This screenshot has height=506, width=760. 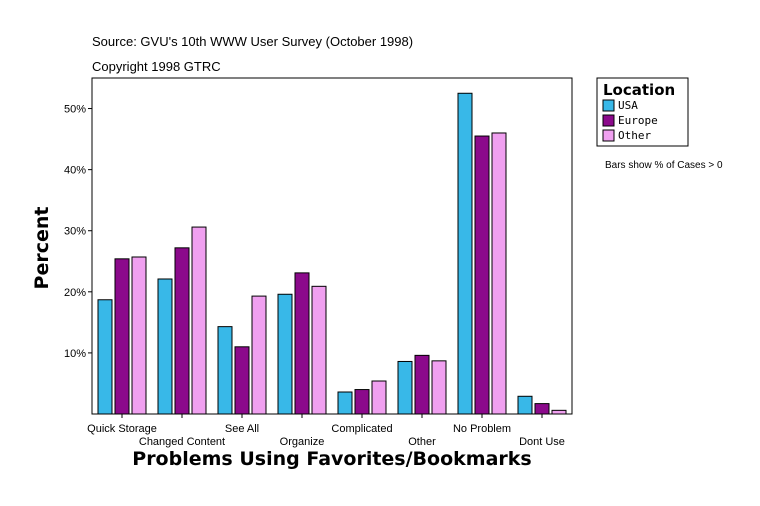 What do you see at coordinates (642, 112) in the screenshot?
I see `legend: Location USA Europe Other` at bounding box center [642, 112].